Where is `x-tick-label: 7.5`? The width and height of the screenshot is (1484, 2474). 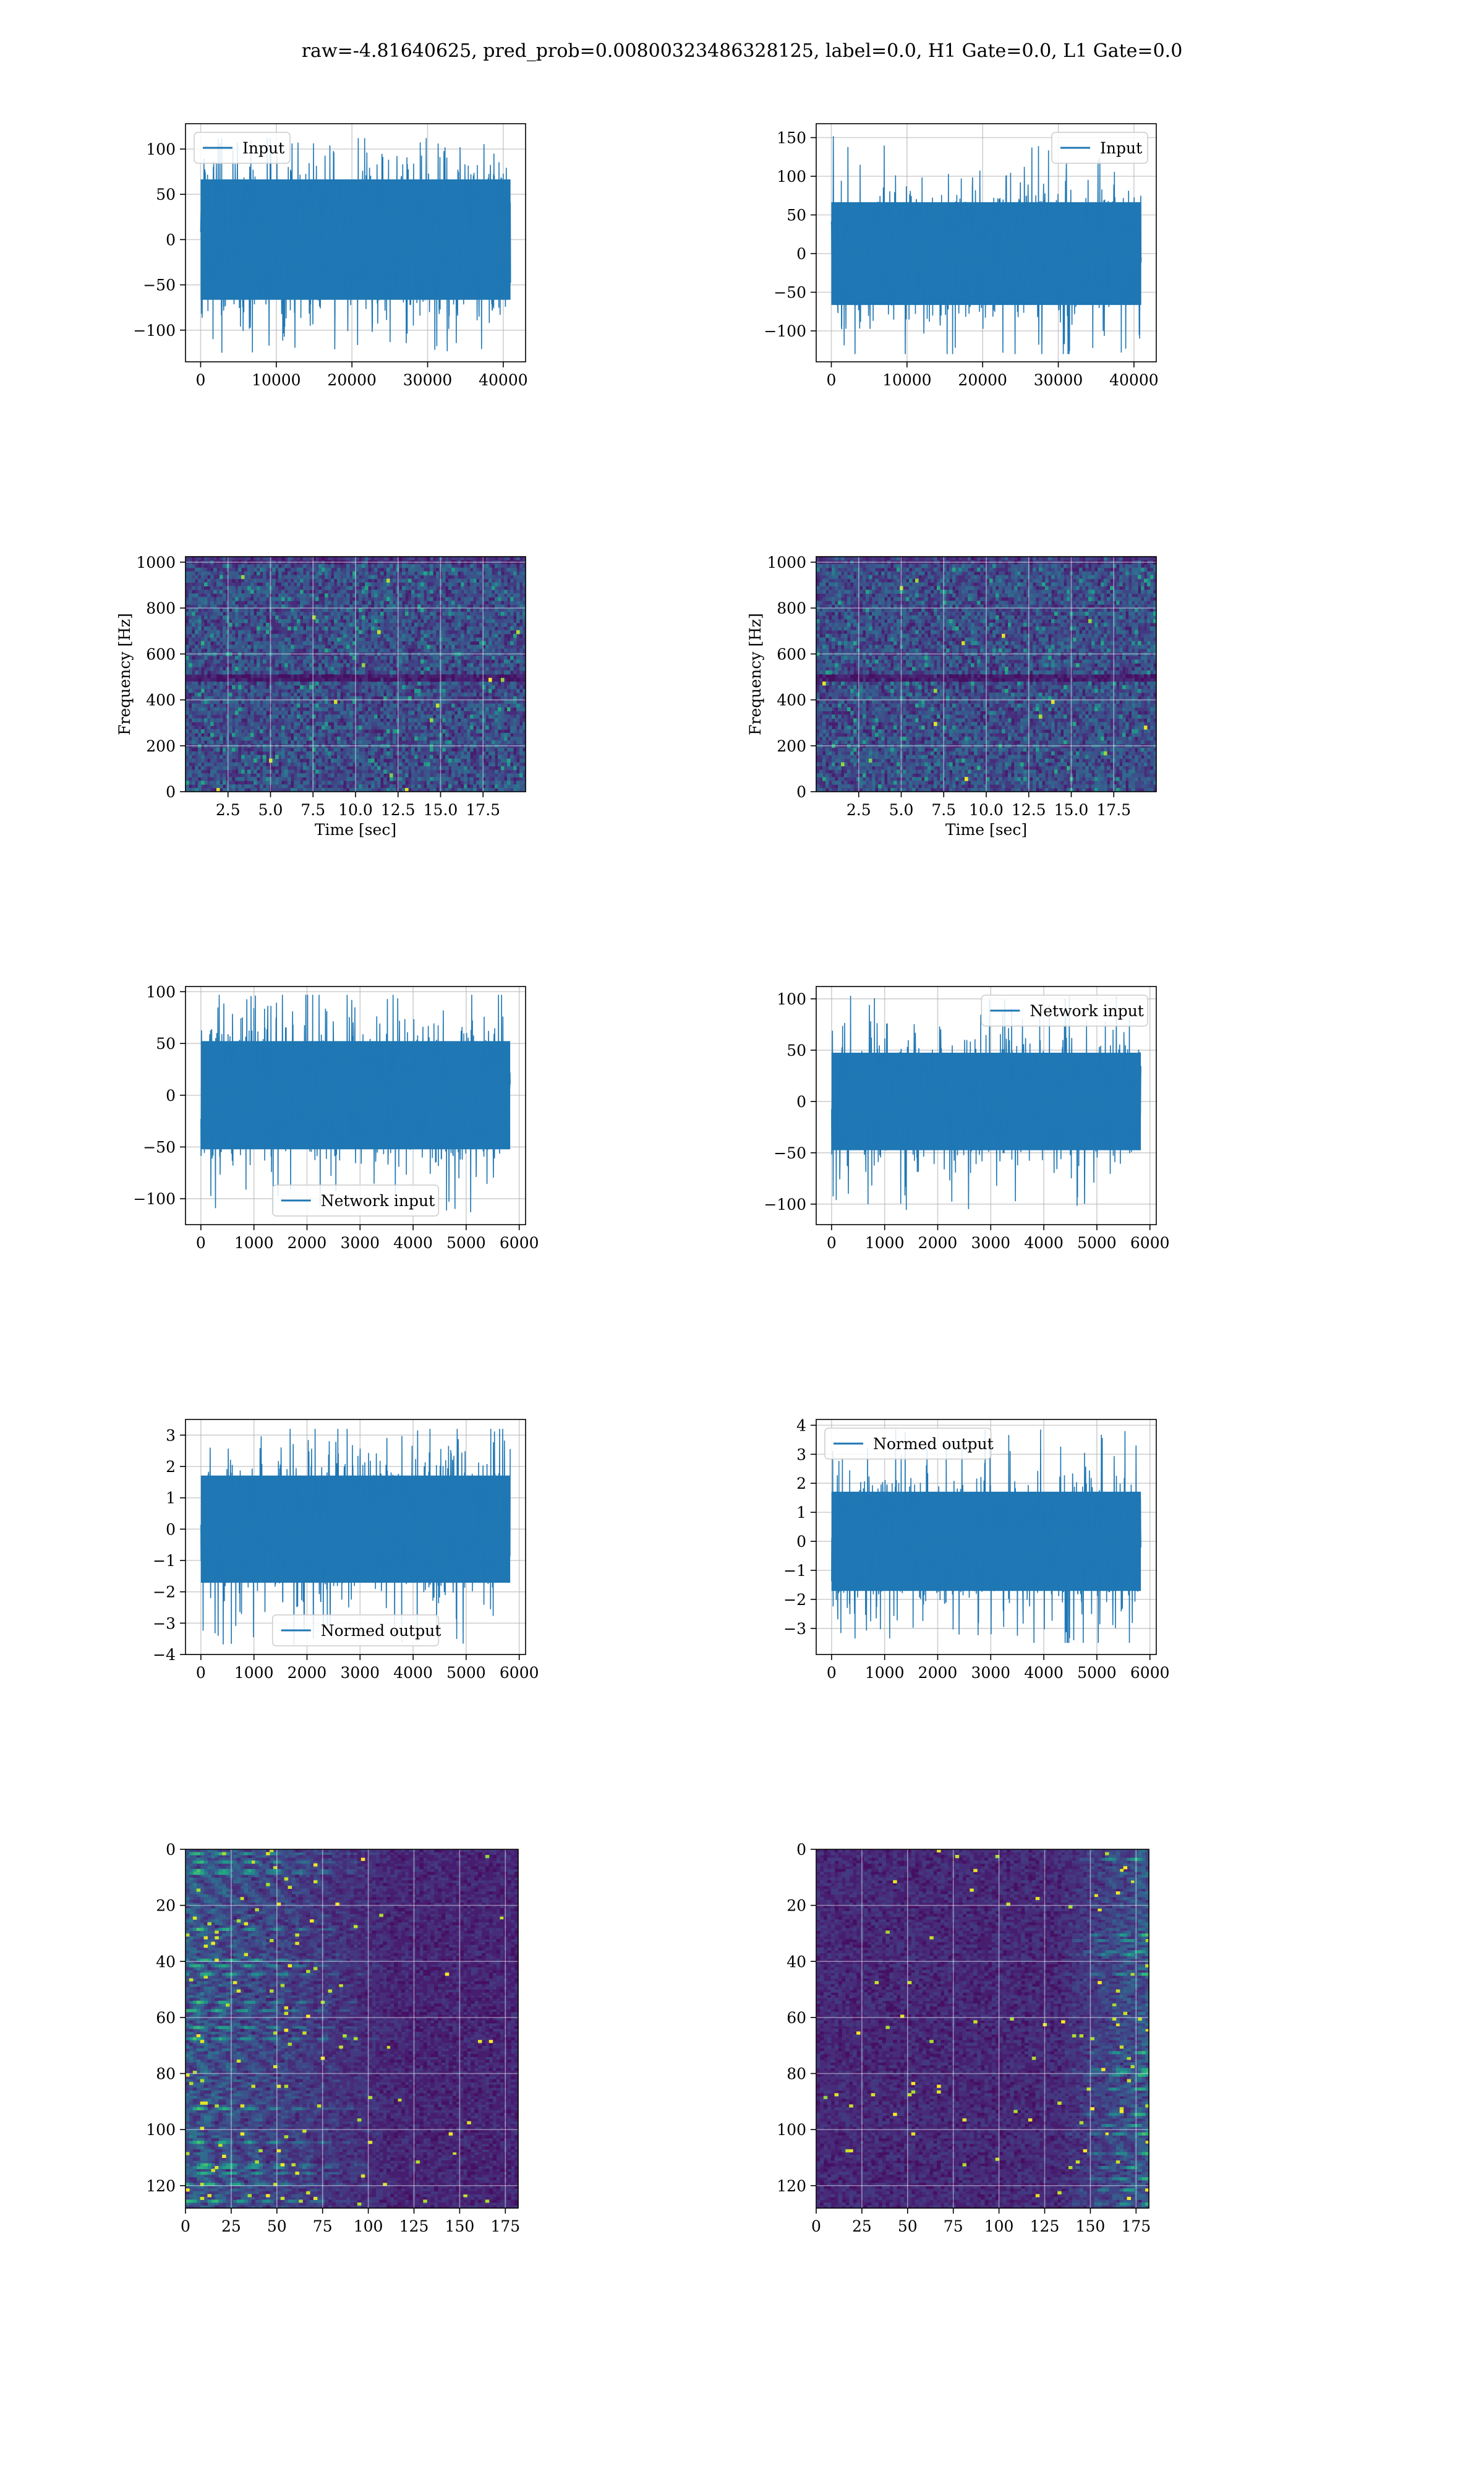
x-tick-label: 7.5 is located at coordinates (943, 810).